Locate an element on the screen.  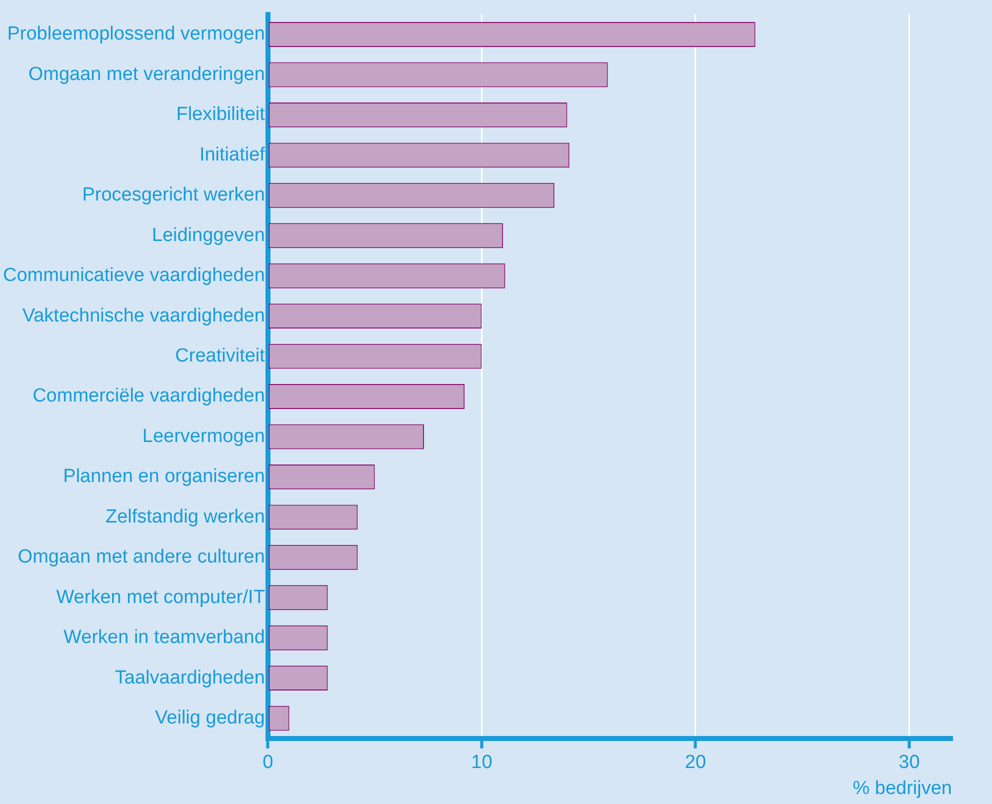
x-tick-label: 0 is located at coordinates (268, 763).